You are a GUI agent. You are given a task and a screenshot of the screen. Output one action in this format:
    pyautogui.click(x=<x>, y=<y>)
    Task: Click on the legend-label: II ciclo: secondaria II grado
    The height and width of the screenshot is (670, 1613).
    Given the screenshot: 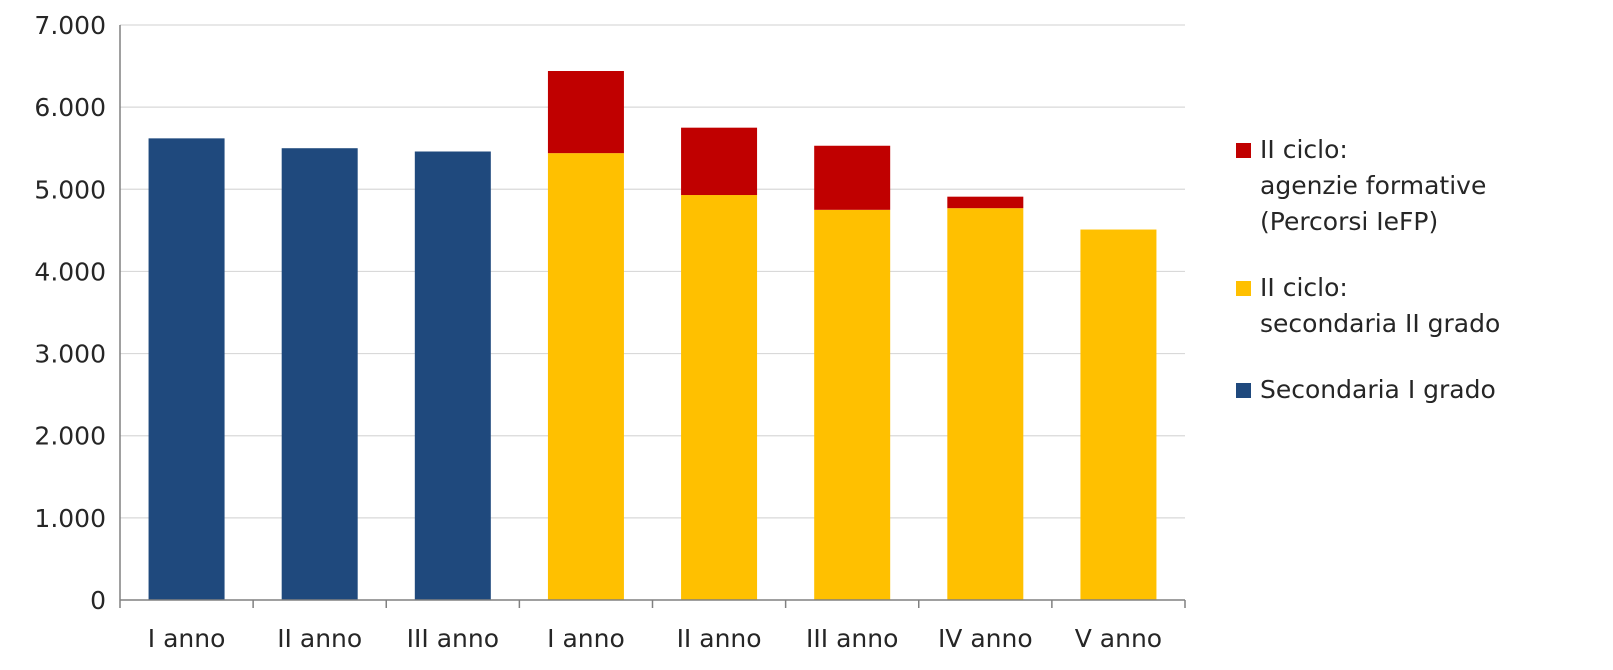 What is the action you would take?
    pyautogui.click(x=1380, y=305)
    